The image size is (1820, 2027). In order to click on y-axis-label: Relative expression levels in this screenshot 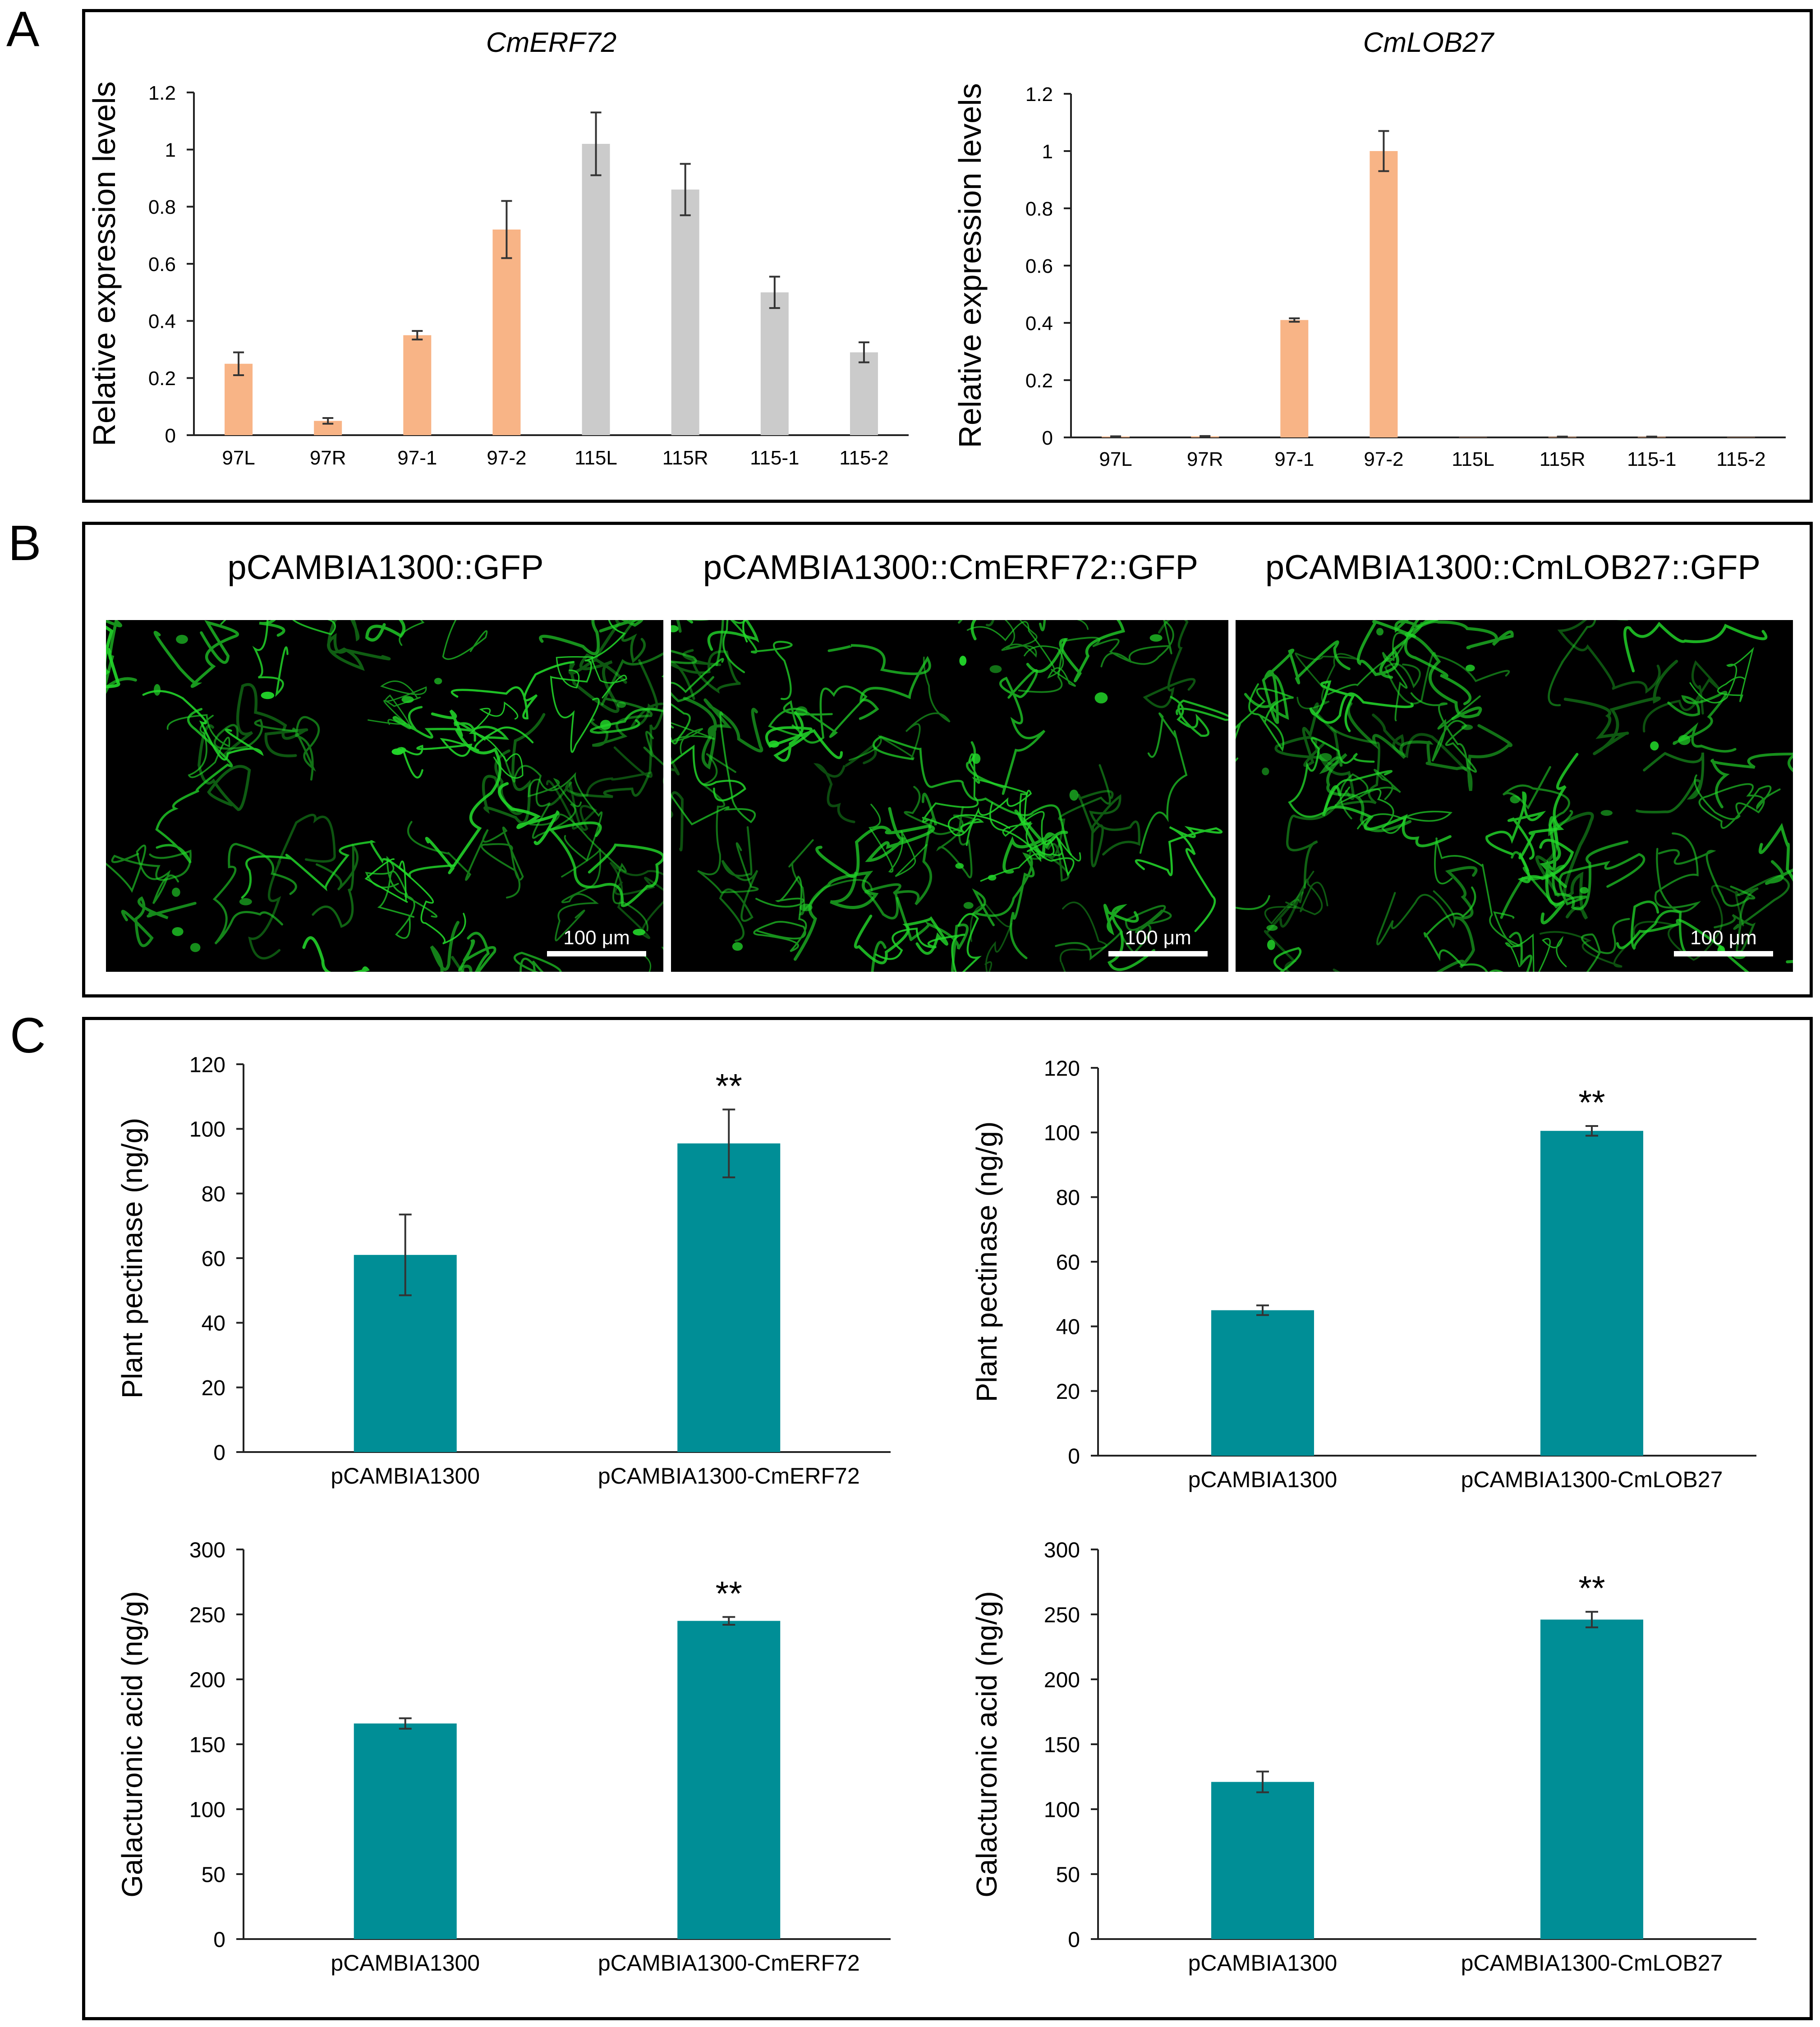, I will do `click(972, 265)`.